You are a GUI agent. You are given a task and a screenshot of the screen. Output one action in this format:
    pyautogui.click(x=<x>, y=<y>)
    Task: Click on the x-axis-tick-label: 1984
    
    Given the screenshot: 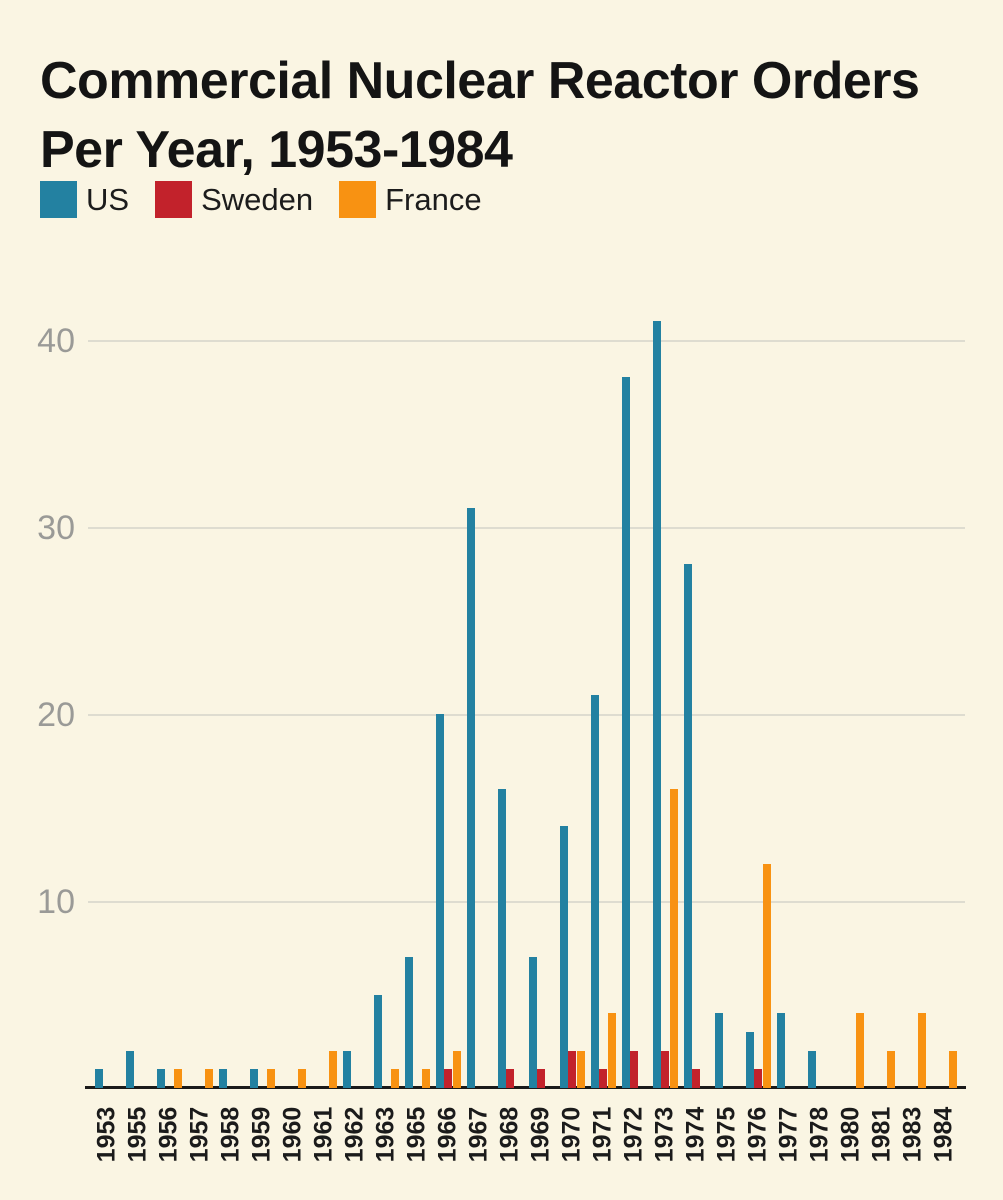 What is the action you would take?
    pyautogui.click(x=943, y=1134)
    